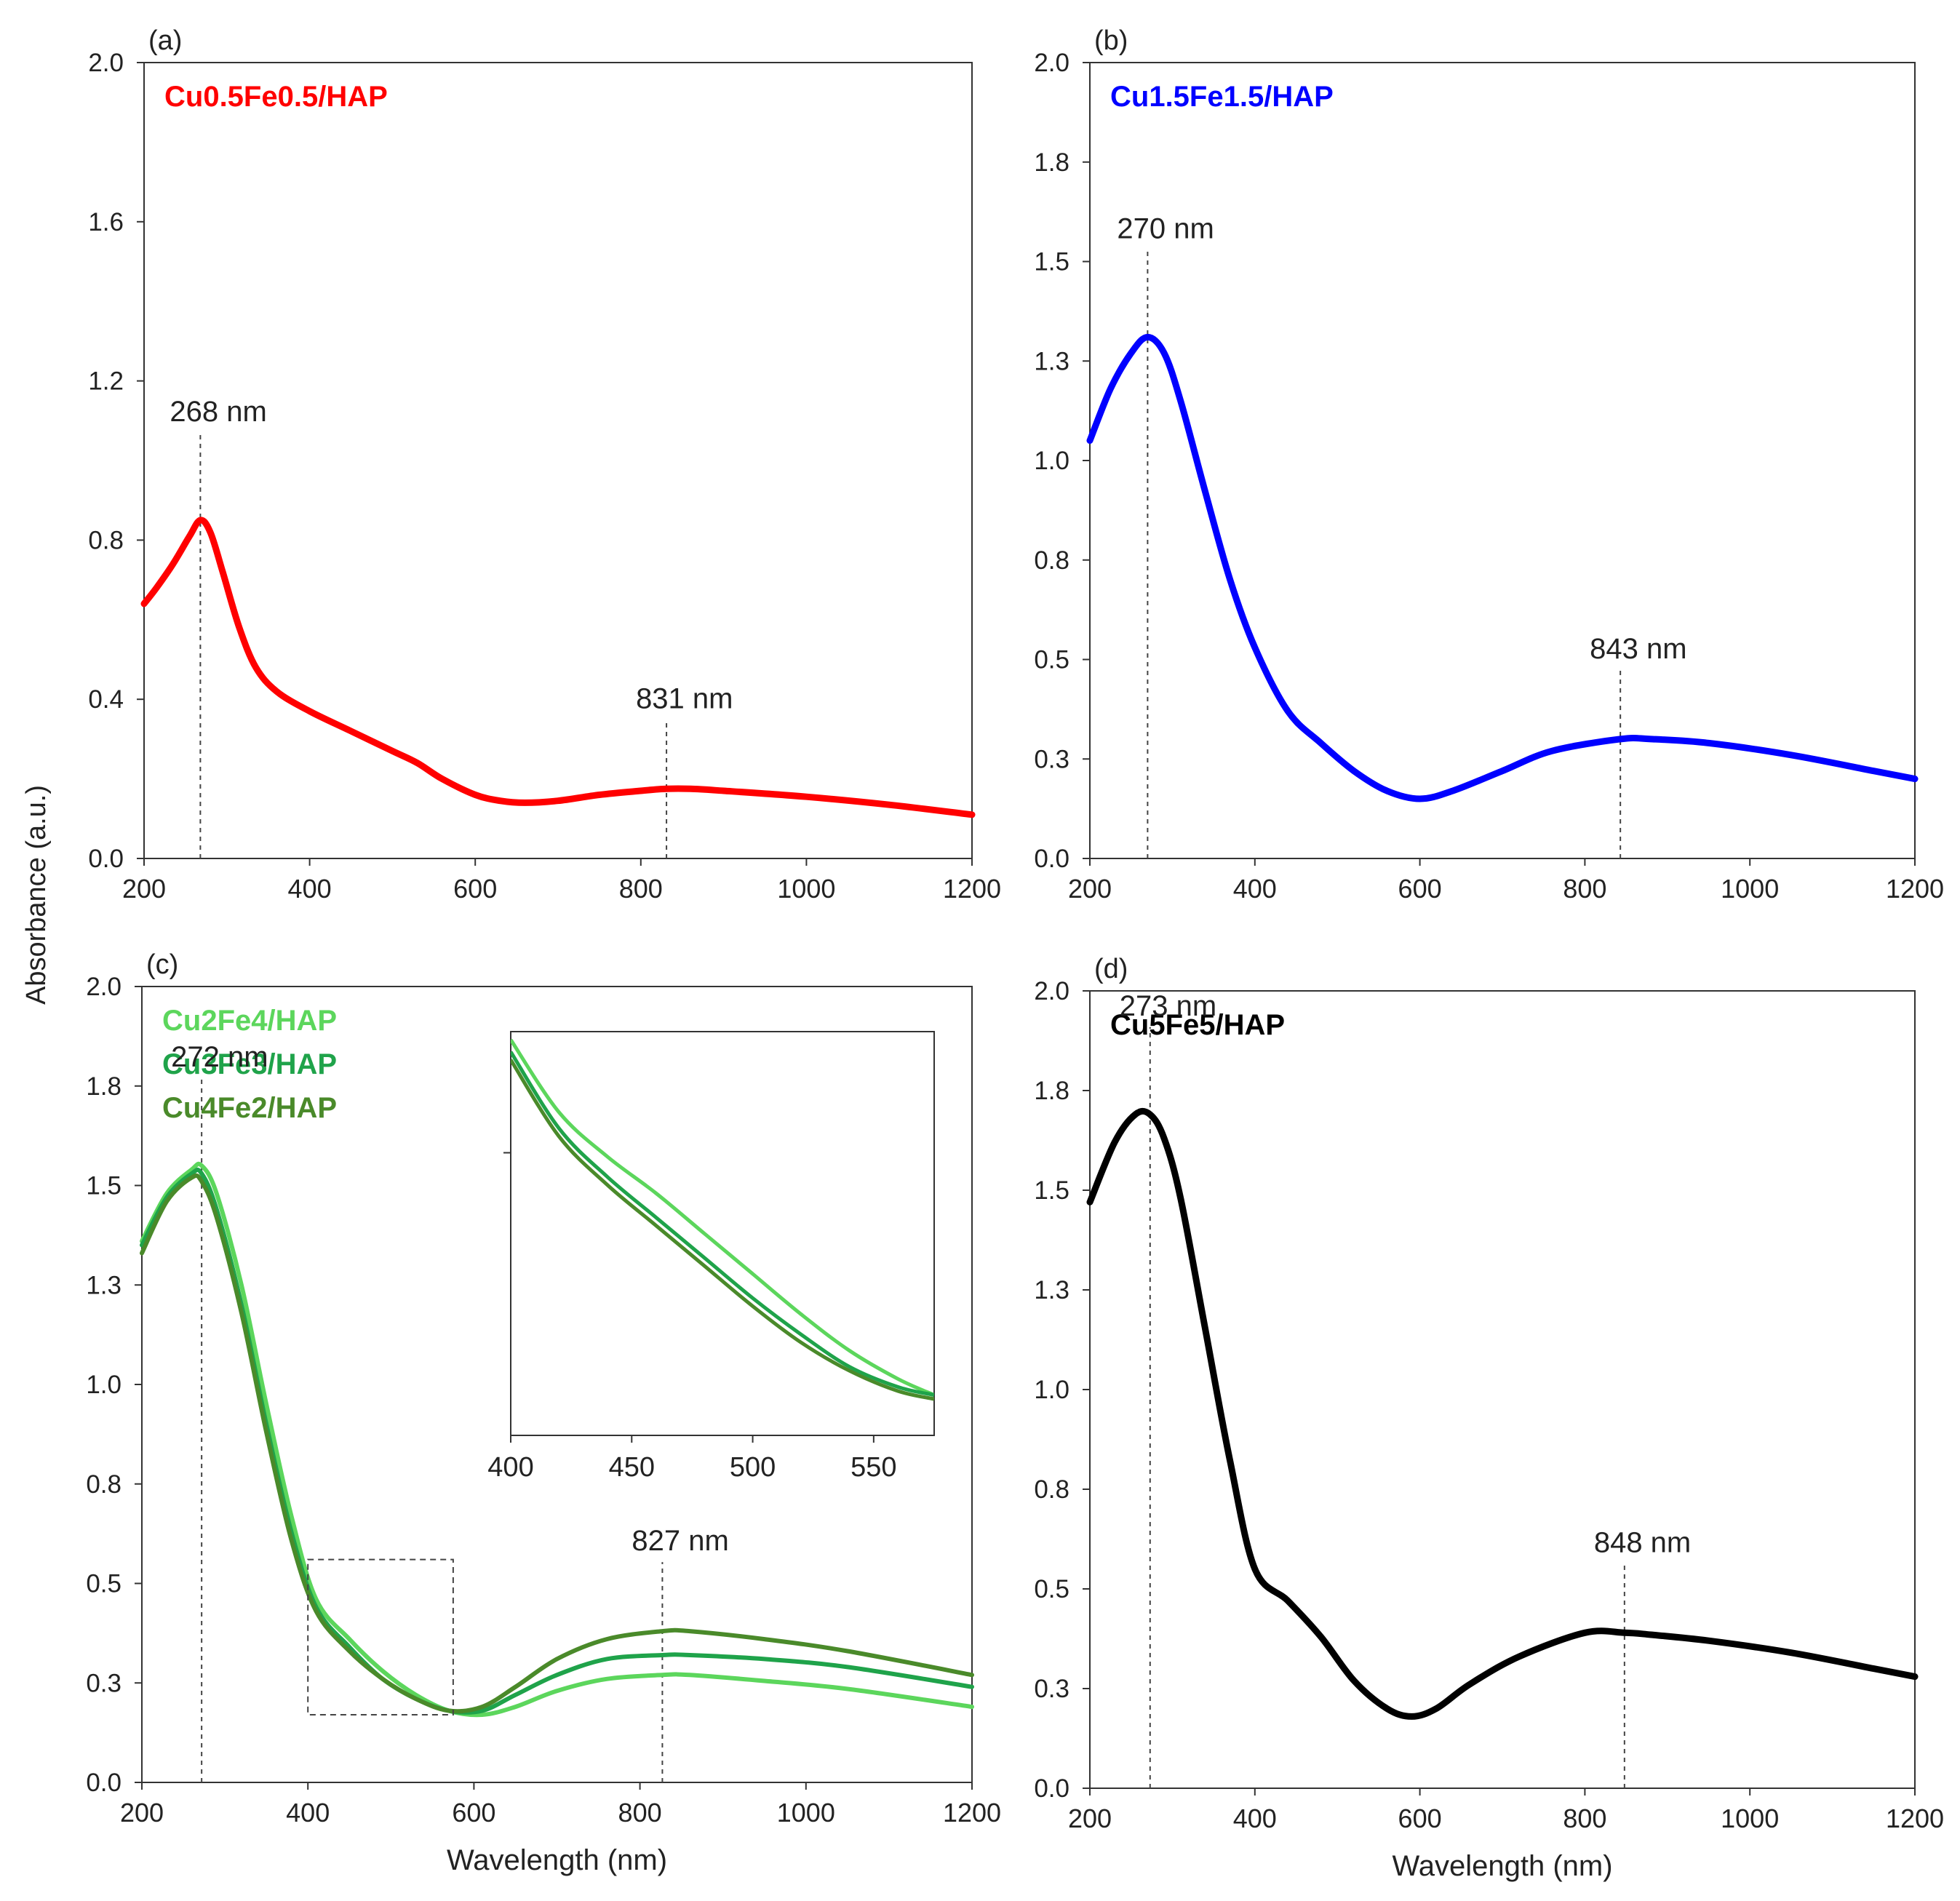 This screenshot has width=1960, height=1901. I want to click on peak-annotation: 827 nm, so click(680, 1541).